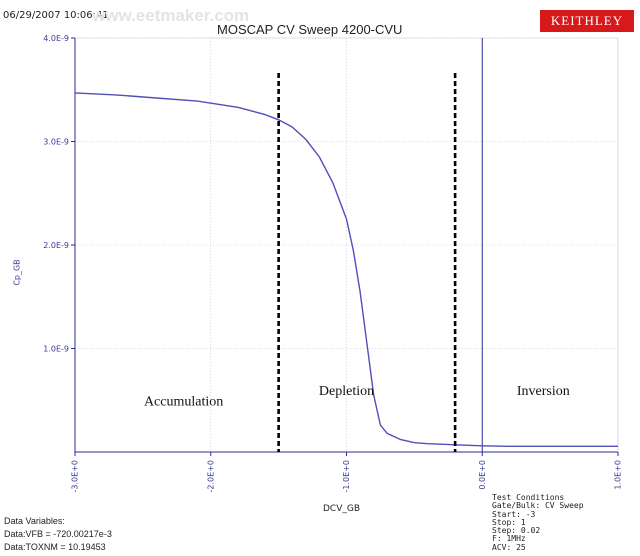  I want to click on region-label: Depletion, so click(346, 391).